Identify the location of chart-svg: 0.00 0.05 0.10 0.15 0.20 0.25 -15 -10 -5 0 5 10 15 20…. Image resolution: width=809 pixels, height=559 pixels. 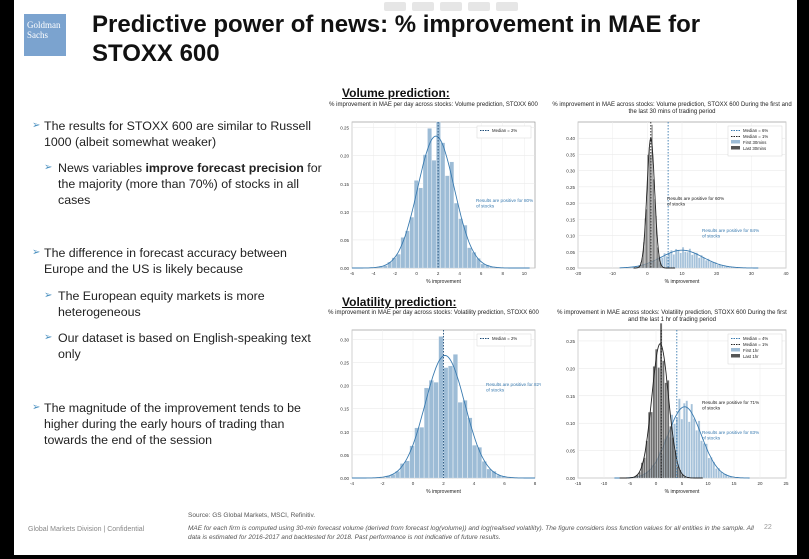
(677, 409).